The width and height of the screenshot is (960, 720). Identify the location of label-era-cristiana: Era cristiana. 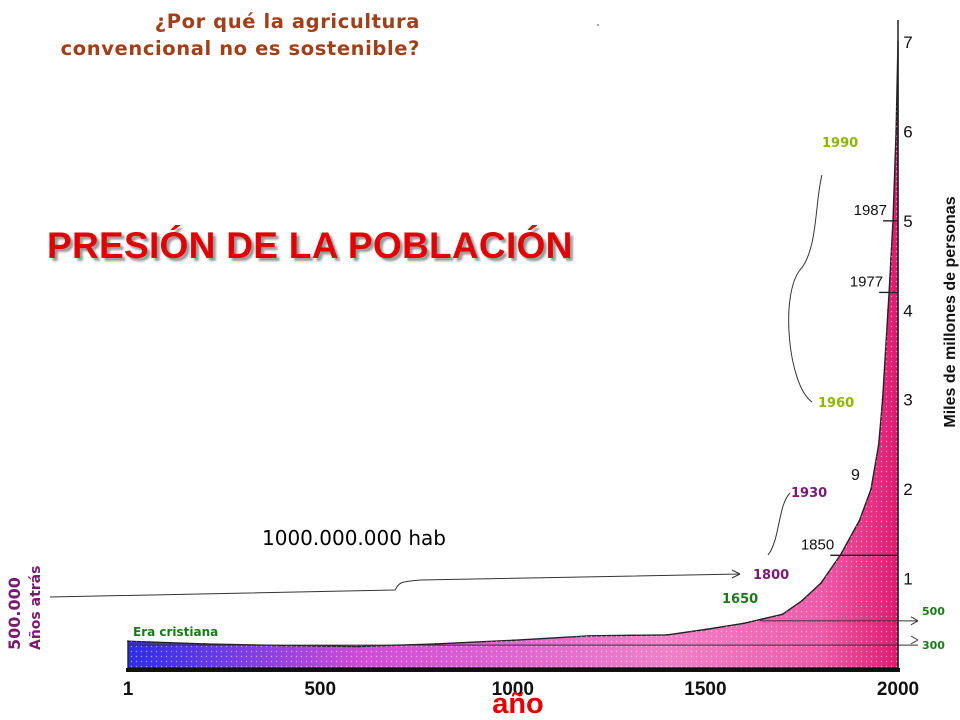
(175, 632).